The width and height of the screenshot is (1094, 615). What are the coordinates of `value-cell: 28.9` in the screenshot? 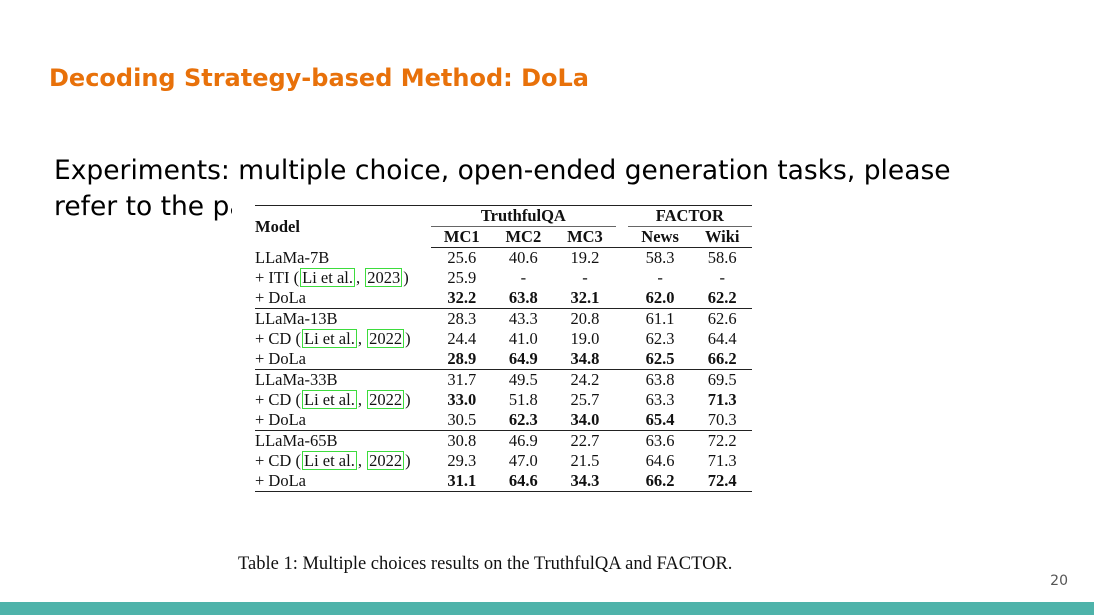 It's located at (462, 359).